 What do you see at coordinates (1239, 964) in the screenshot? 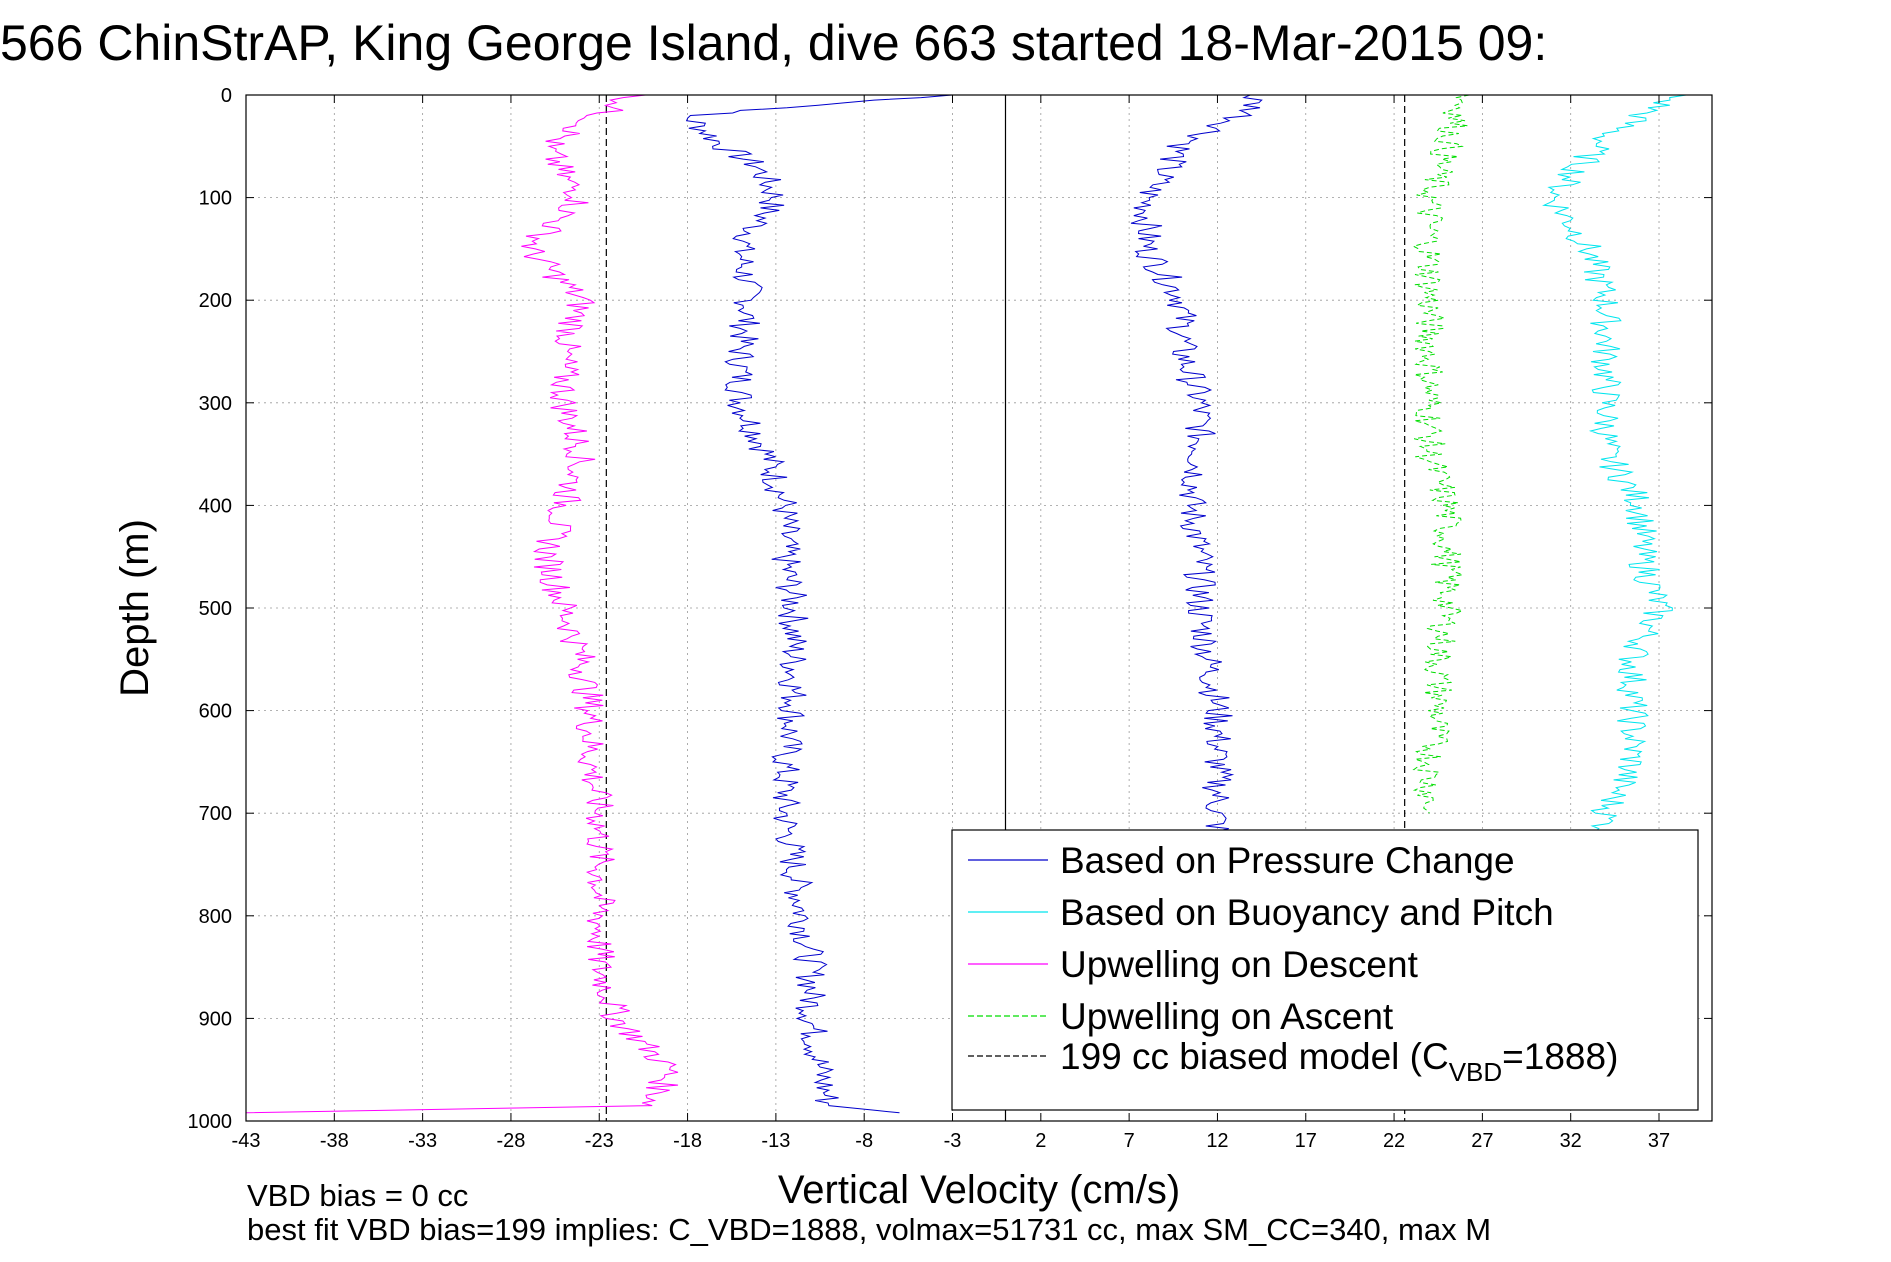
I see `legend-label: Upwelling on Descent` at bounding box center [1239, 964].